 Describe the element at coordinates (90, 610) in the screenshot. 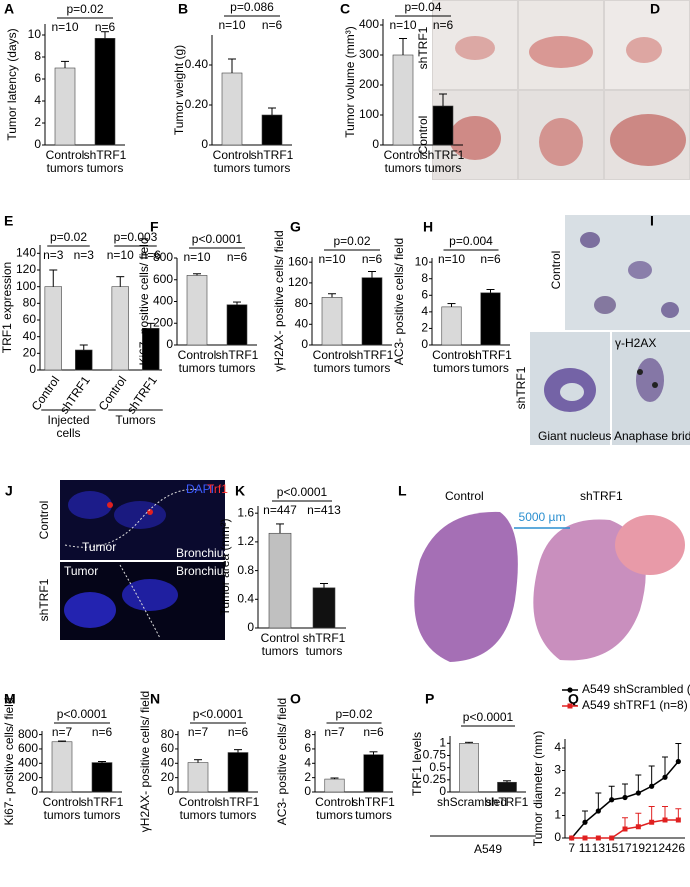

I see `nuclei` at that location.